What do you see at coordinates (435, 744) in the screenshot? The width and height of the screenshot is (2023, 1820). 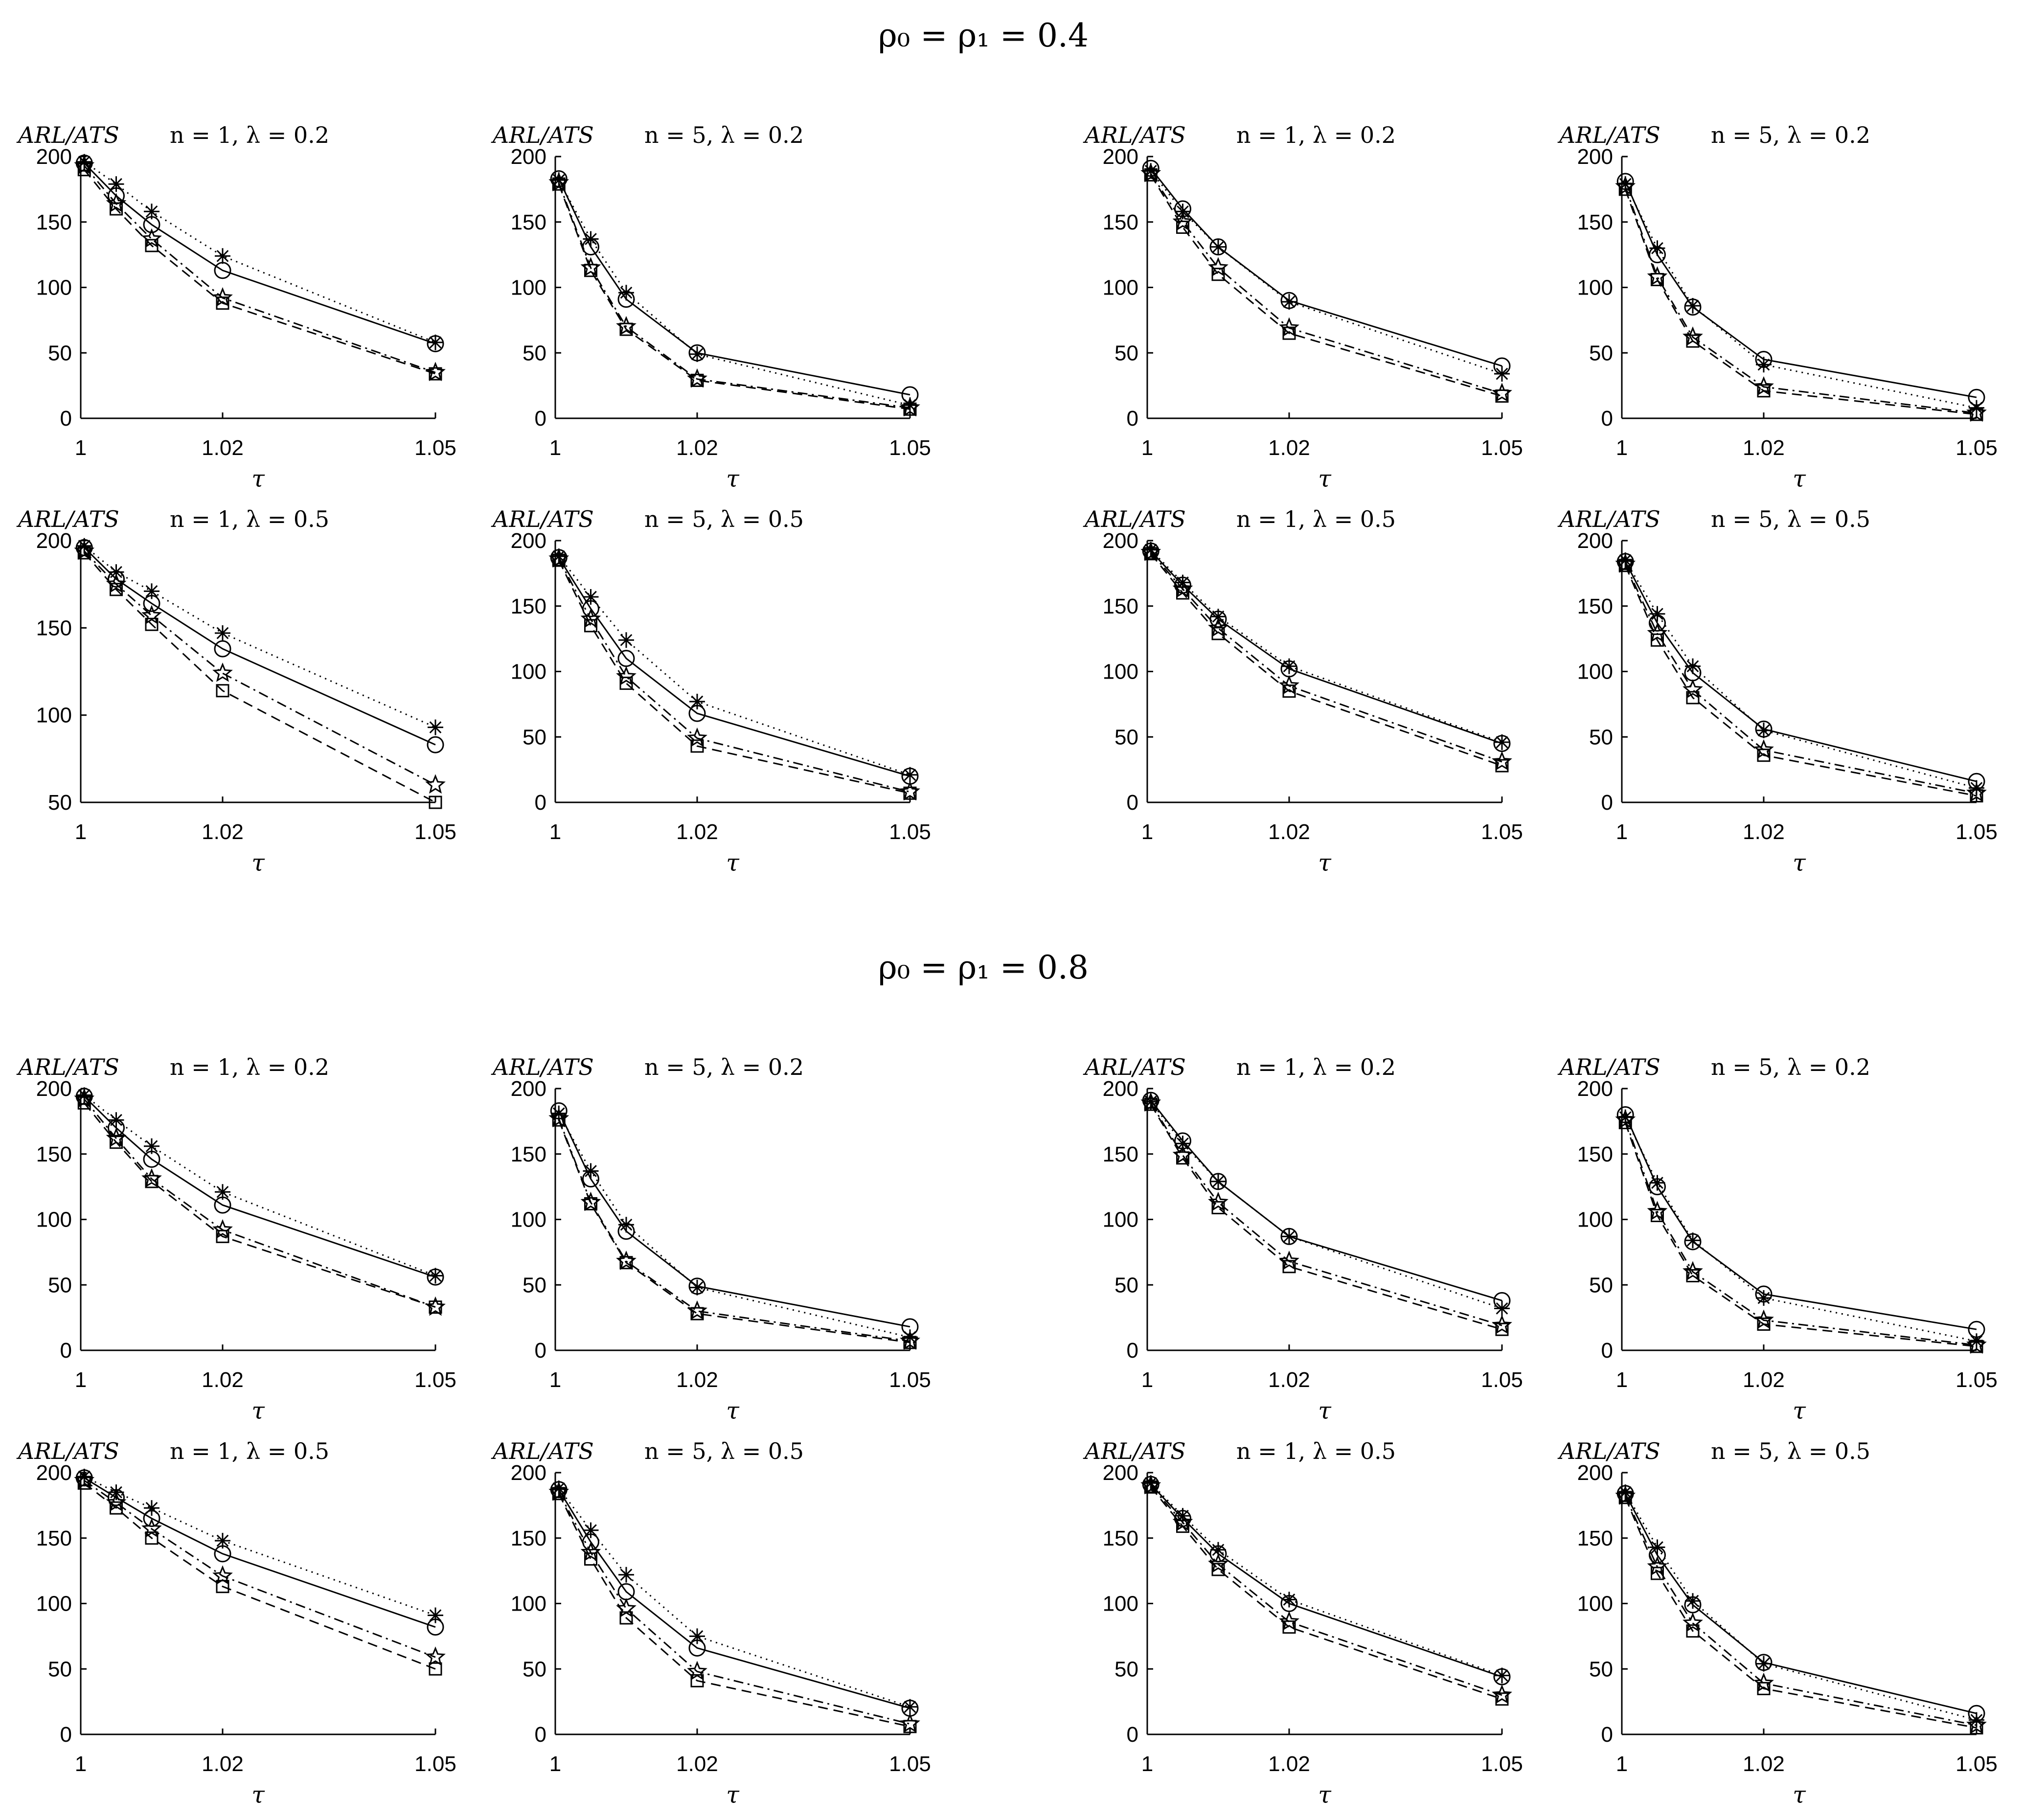 I see `data-point-circle` at bounding box center [435, 744].